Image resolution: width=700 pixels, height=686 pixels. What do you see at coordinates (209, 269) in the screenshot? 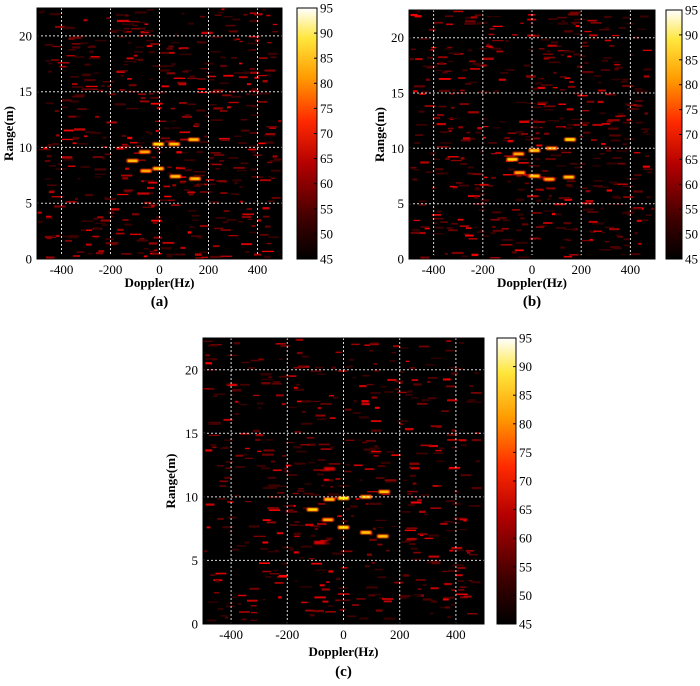
I see `x-tick-label: 200` at bounding box center [209, 269].